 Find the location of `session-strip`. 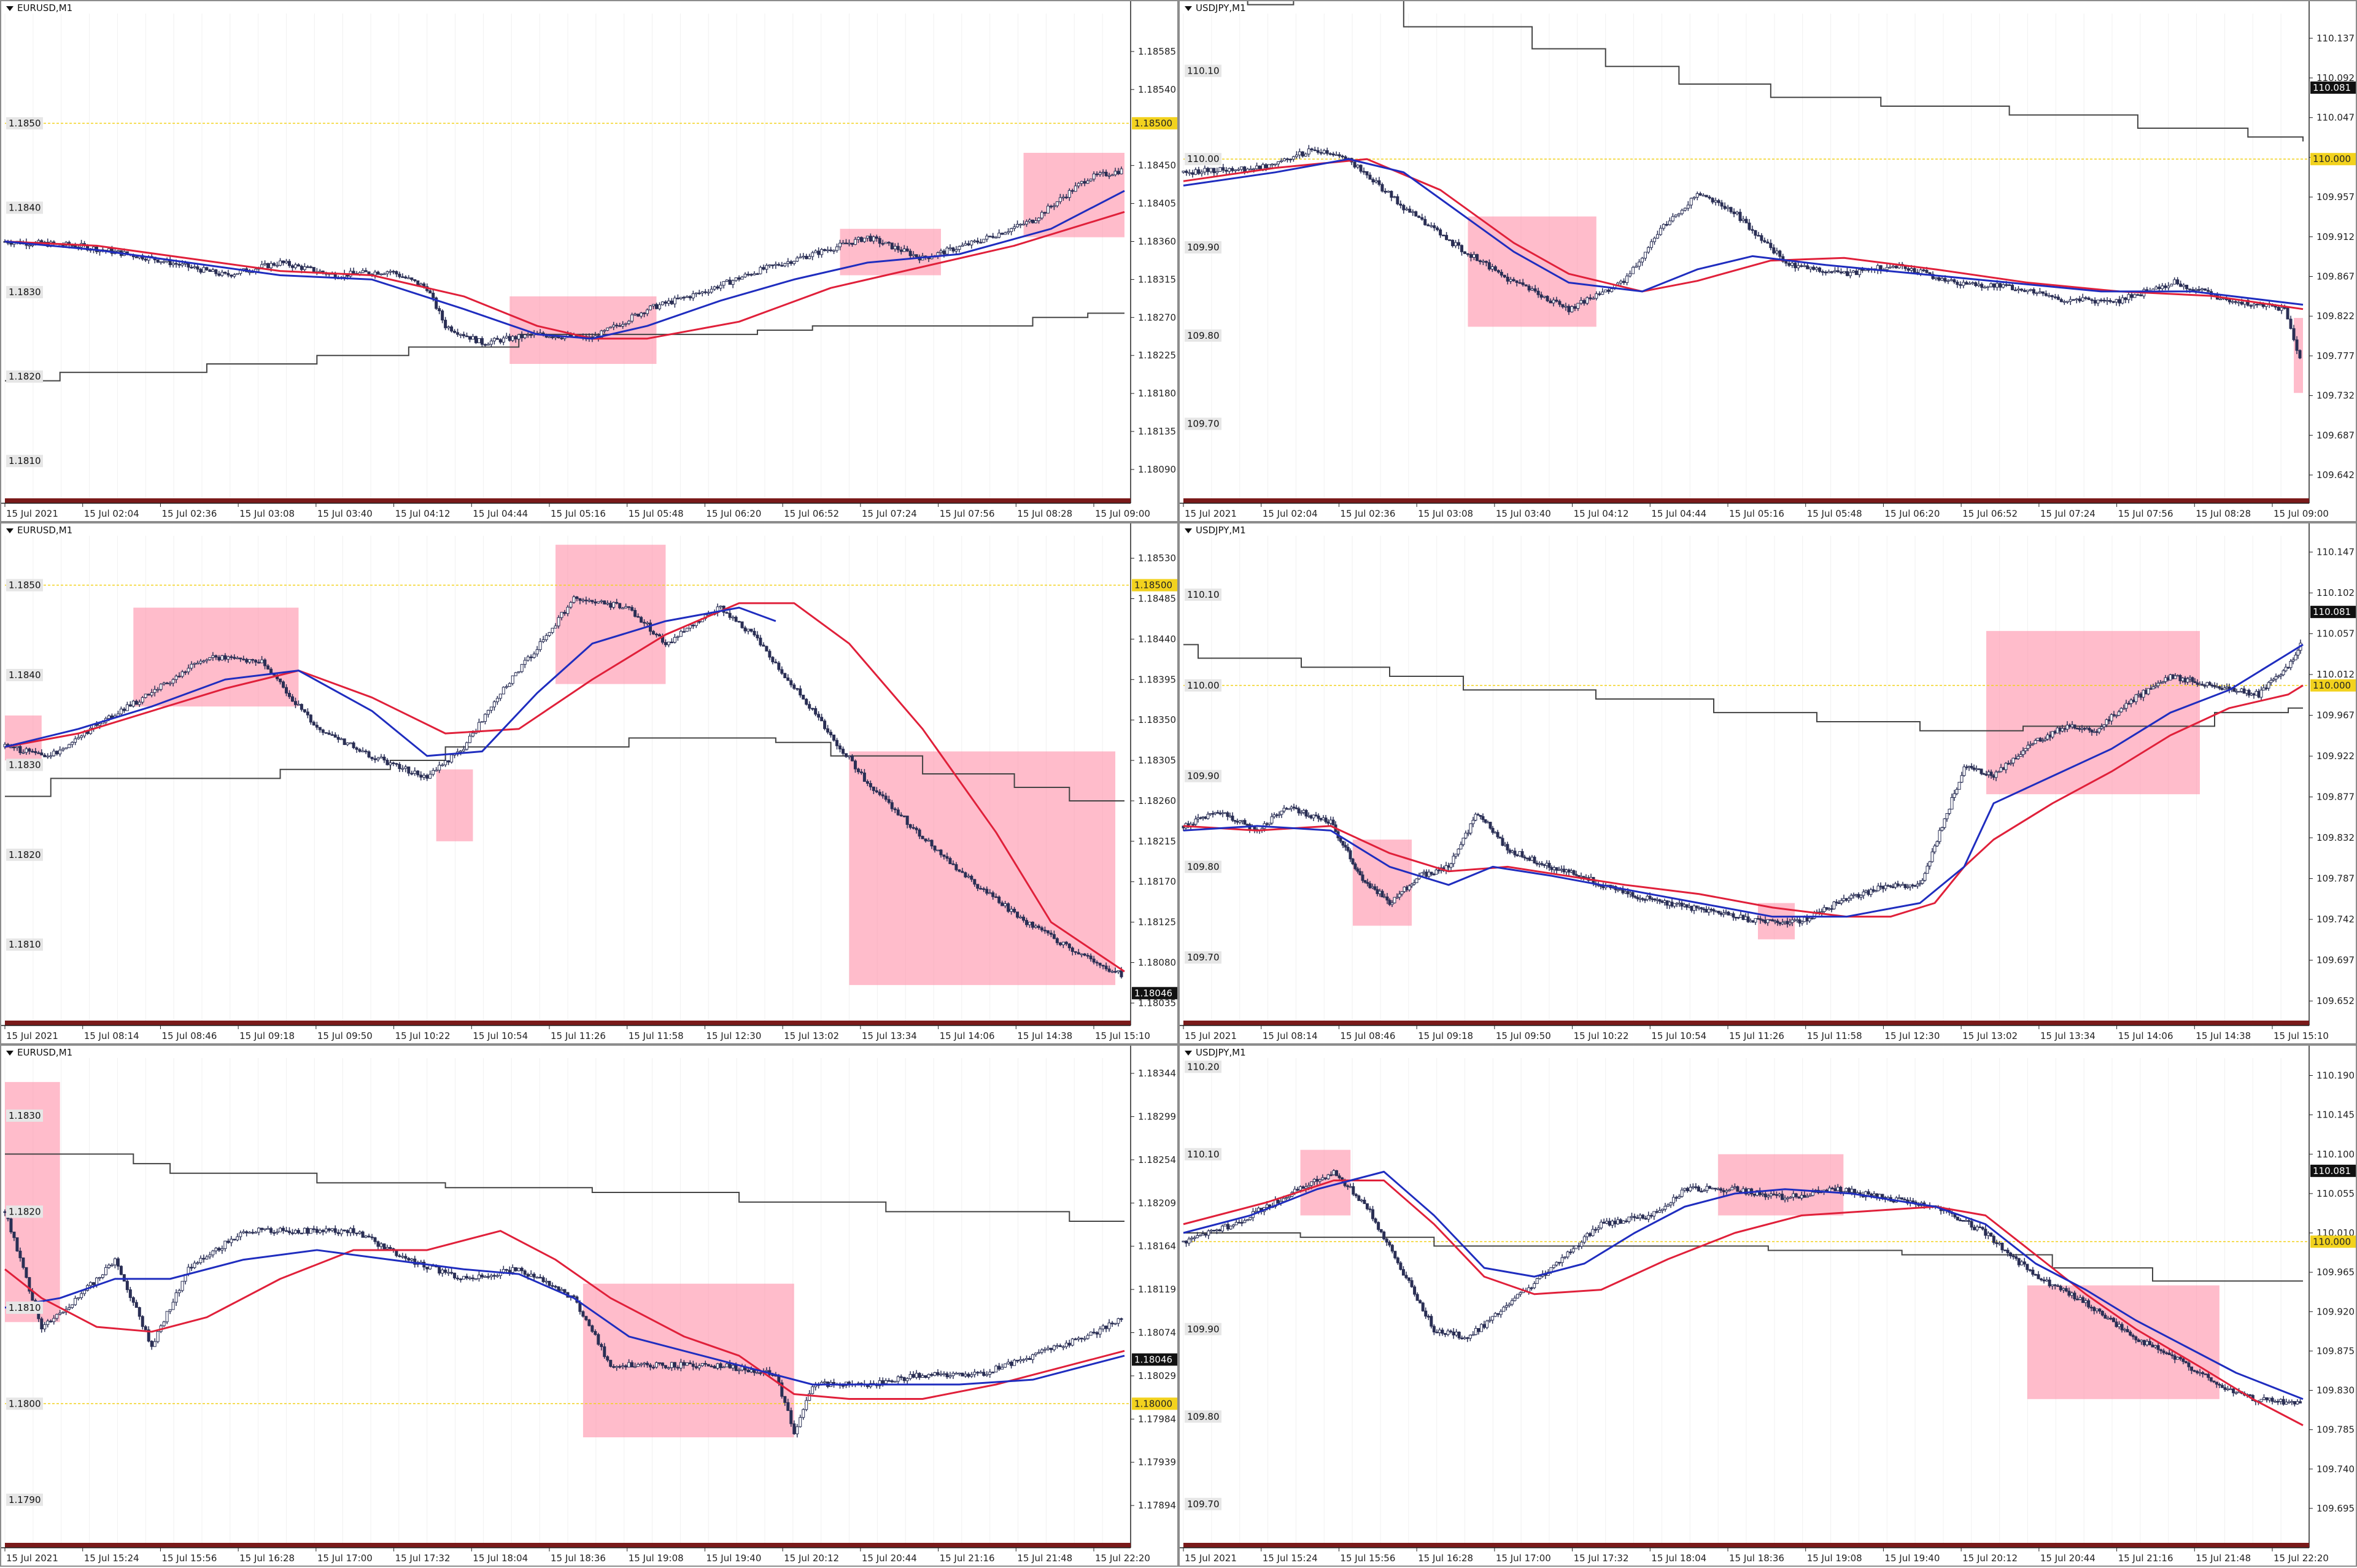

session-strip is located at coordinates (568, 500).